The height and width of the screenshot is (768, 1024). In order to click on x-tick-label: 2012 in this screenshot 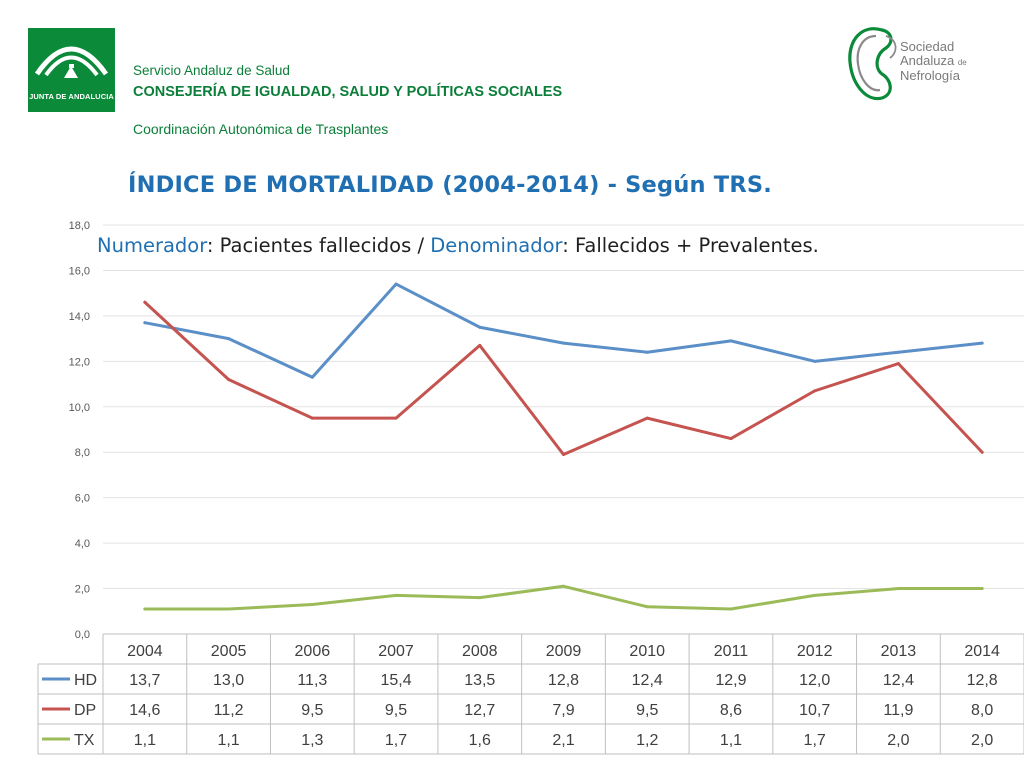, I will do `click(815, 651)`.